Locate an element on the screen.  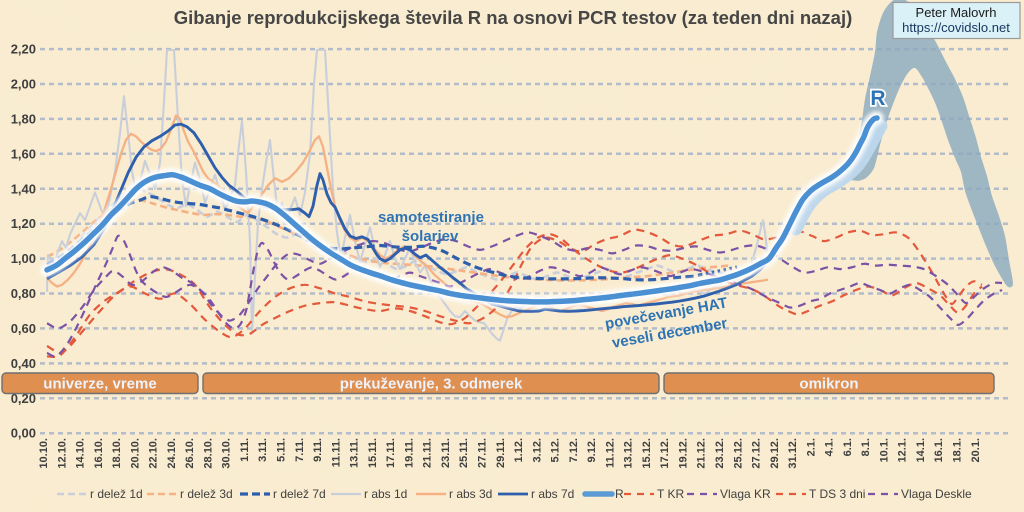
svg-text: 2.1. is located at coordinates (811, 447).